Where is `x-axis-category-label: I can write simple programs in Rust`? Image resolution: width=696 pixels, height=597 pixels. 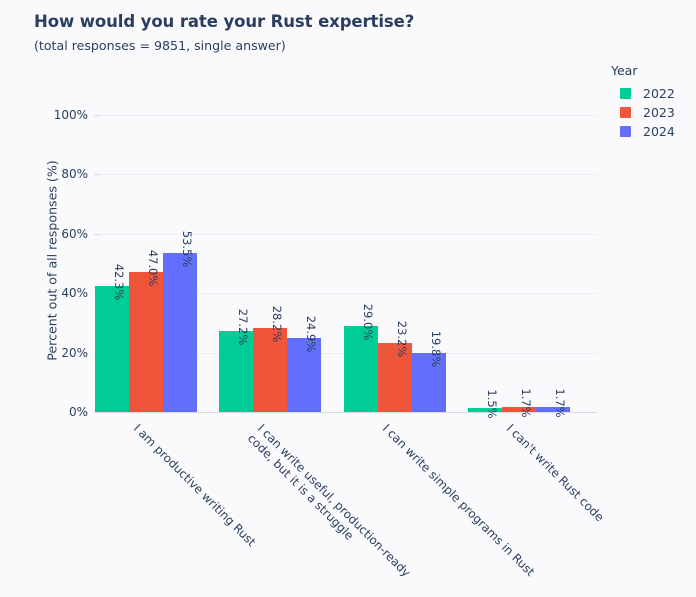
x-axis-category-label: I can write simple programs in Rust is located at coordinates (458, 500).